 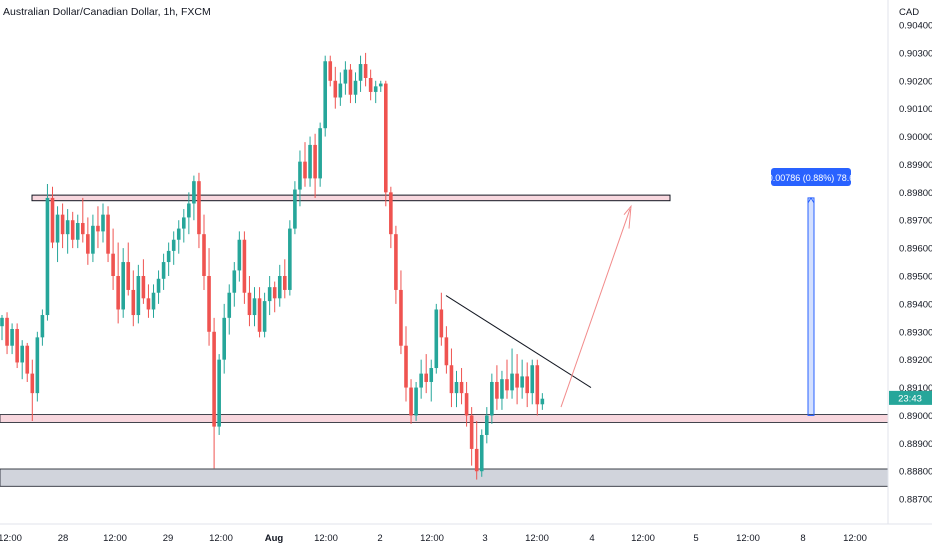 What do you see at coordinates (484, 538) in the screenshot?
I see `x-tick-label: 3` at bounding box center [484, 538].